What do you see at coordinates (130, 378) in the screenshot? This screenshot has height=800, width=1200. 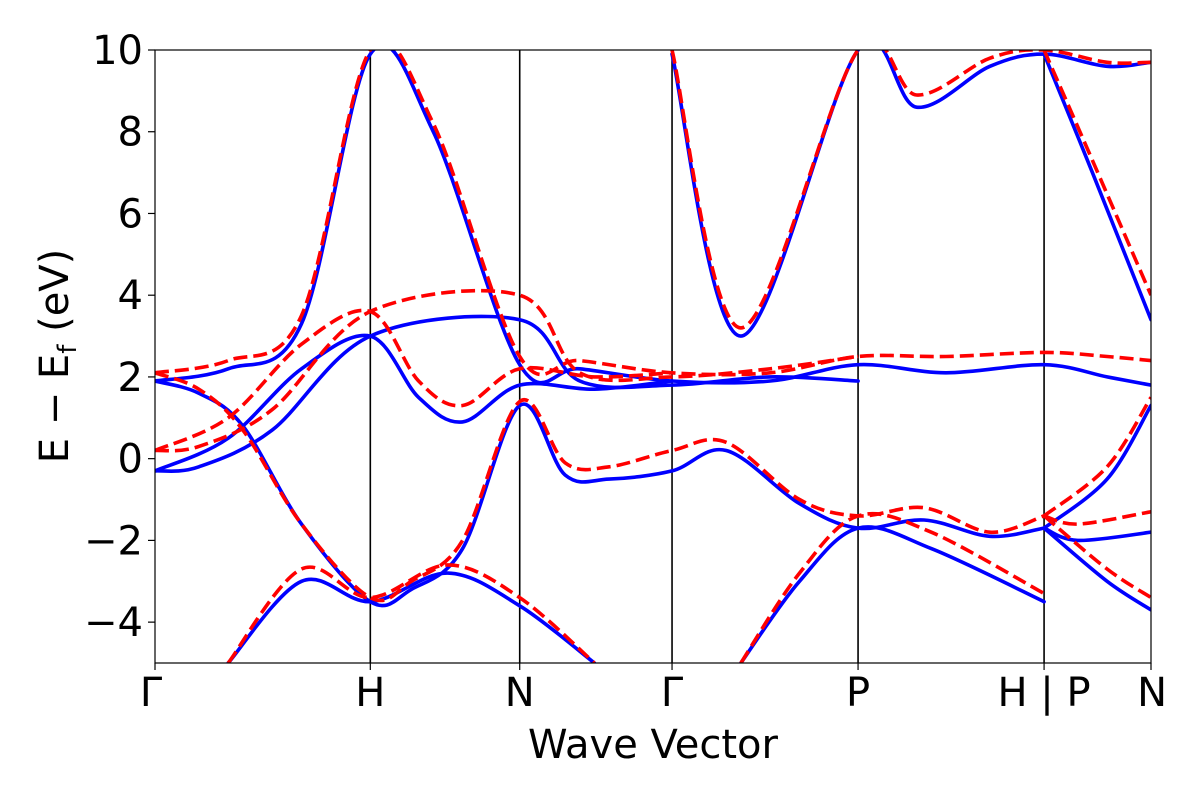 I see `y-tick-label: 2` at bounding box center [130, 378].